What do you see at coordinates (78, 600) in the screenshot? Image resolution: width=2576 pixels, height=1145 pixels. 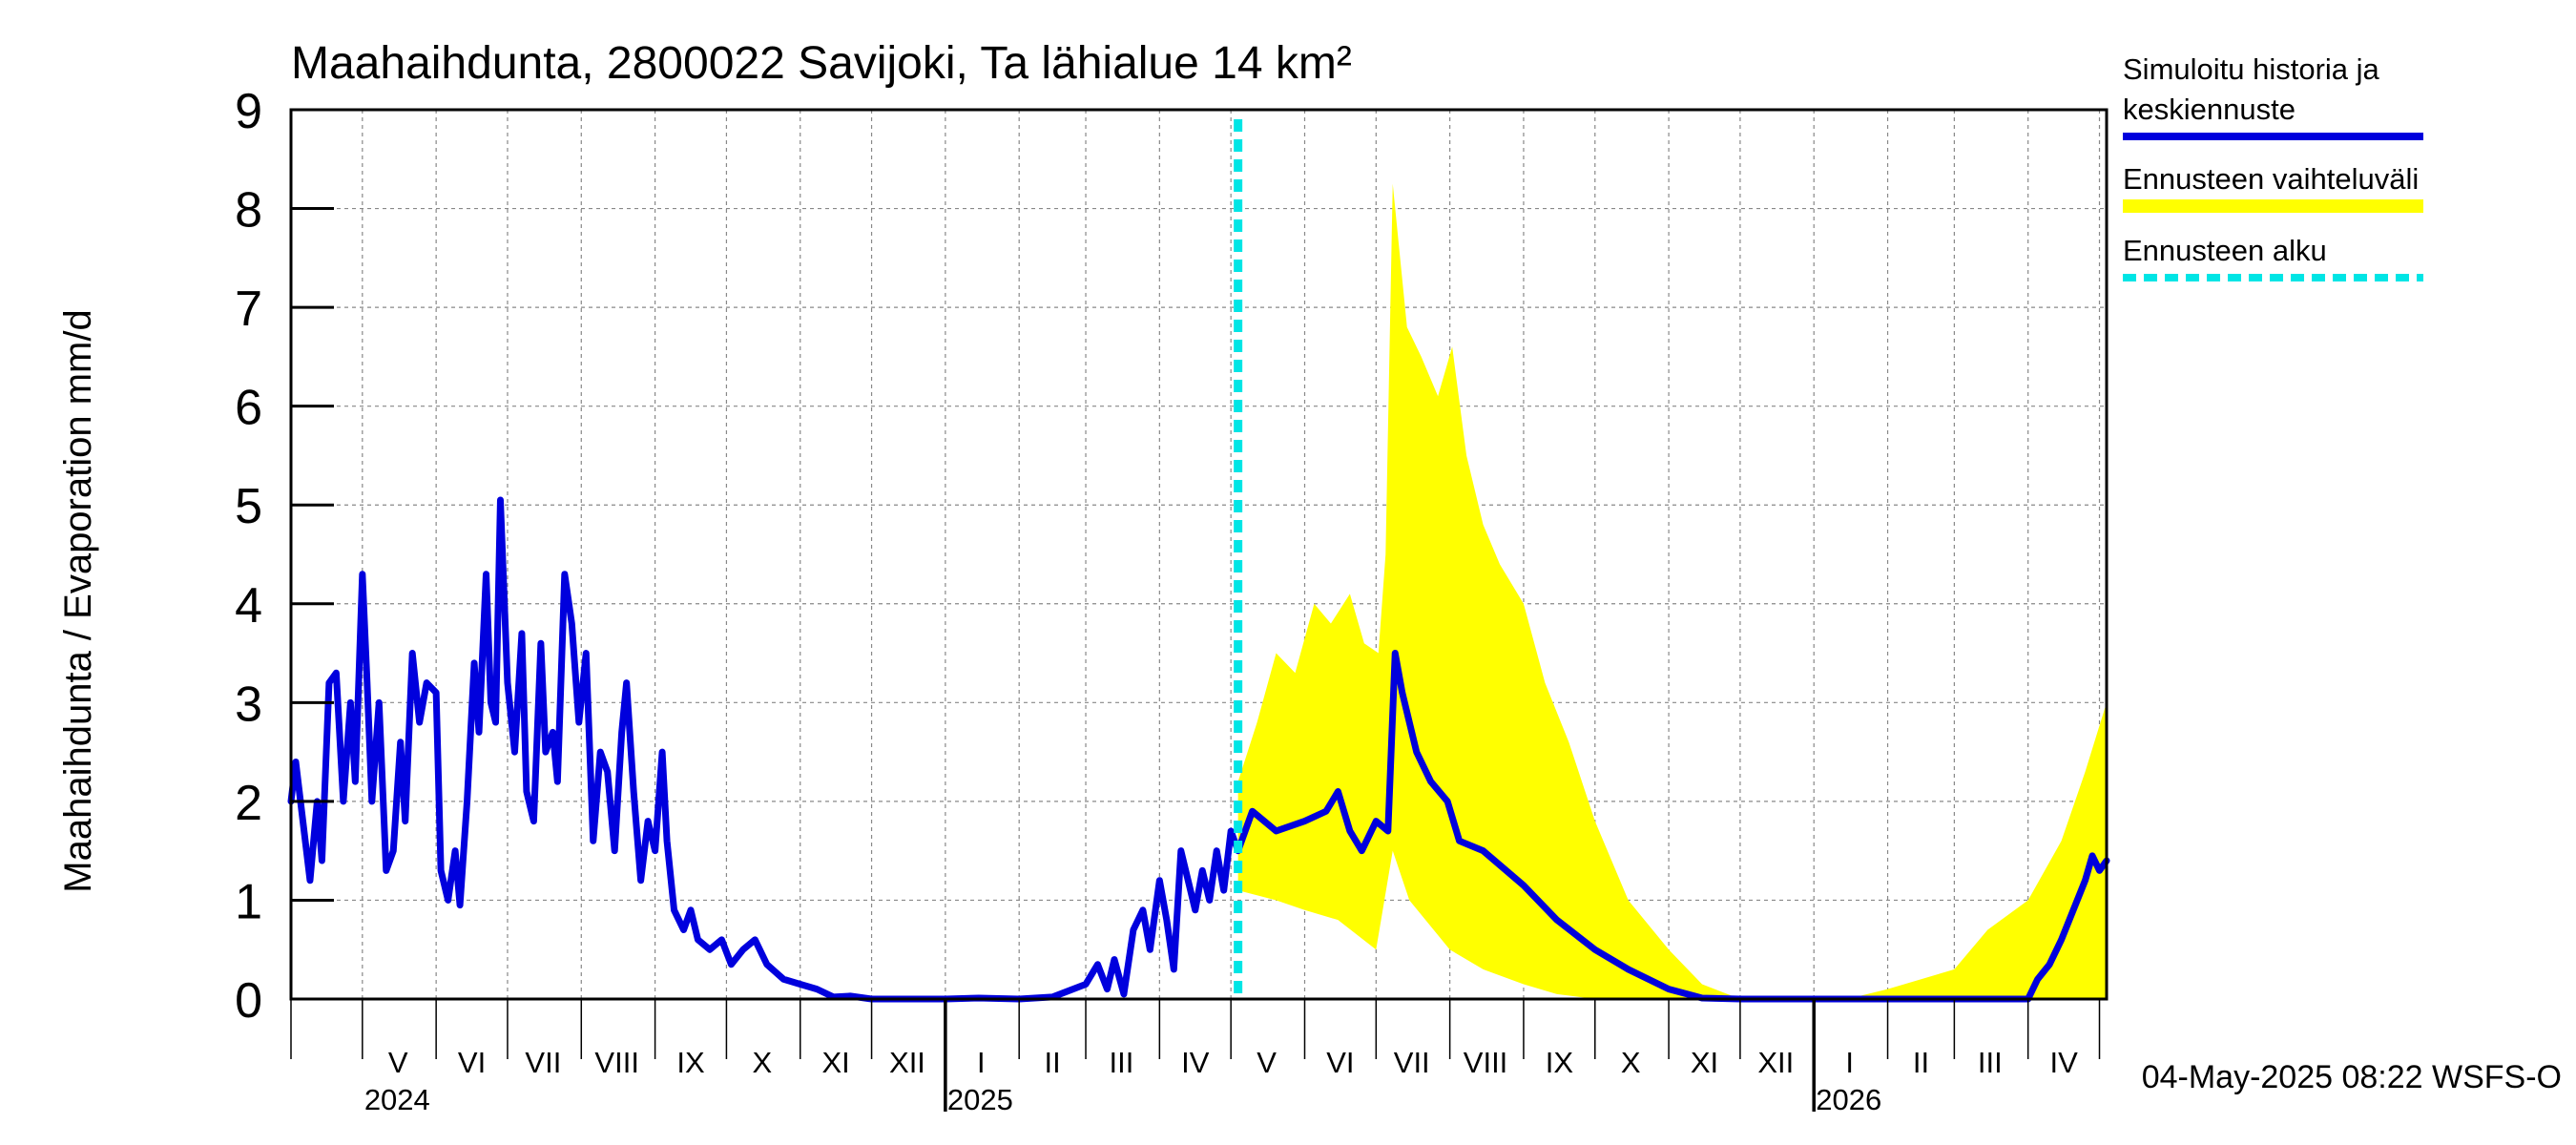 I see `y-axis-label: Maahaihdunta / Evaporation mm/d` at bounding box center [78, 600].